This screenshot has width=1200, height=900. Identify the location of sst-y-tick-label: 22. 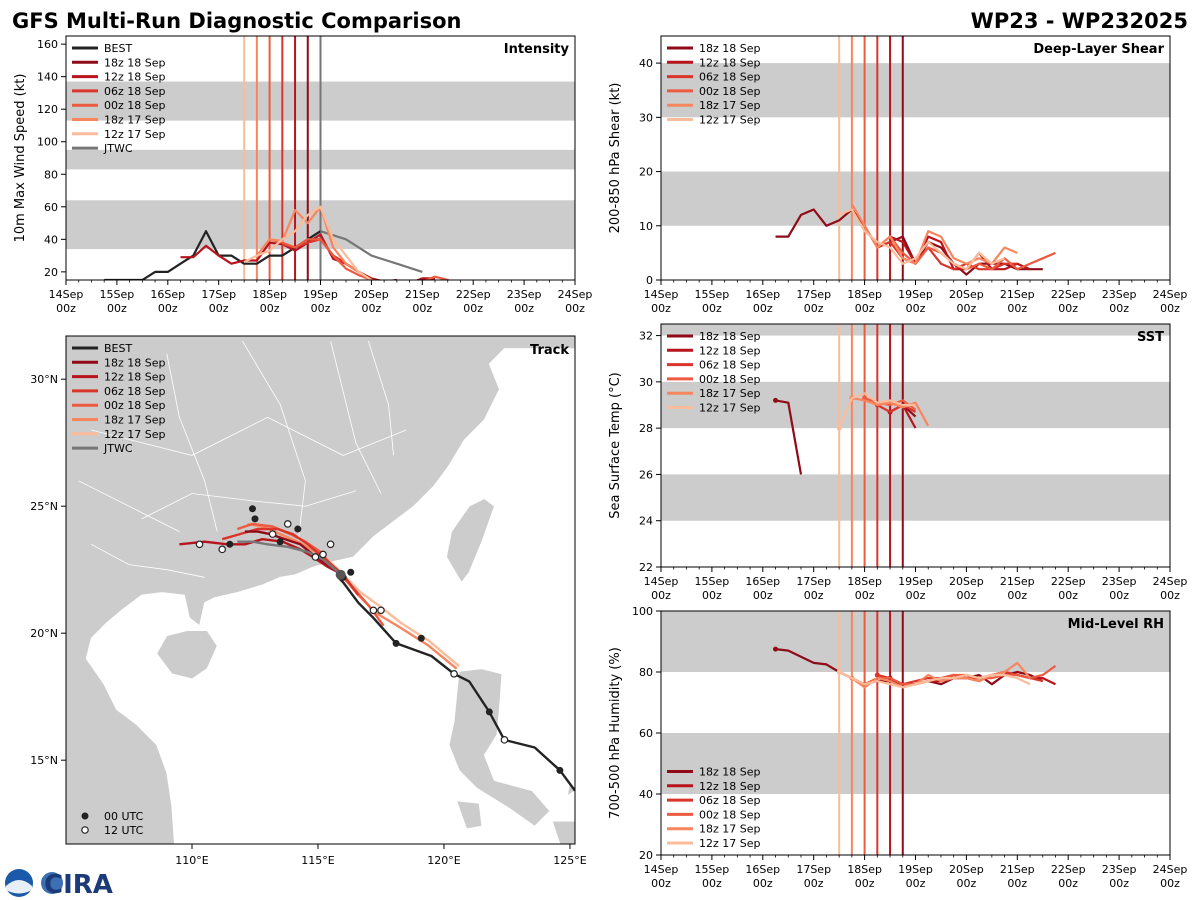
(646, 567).